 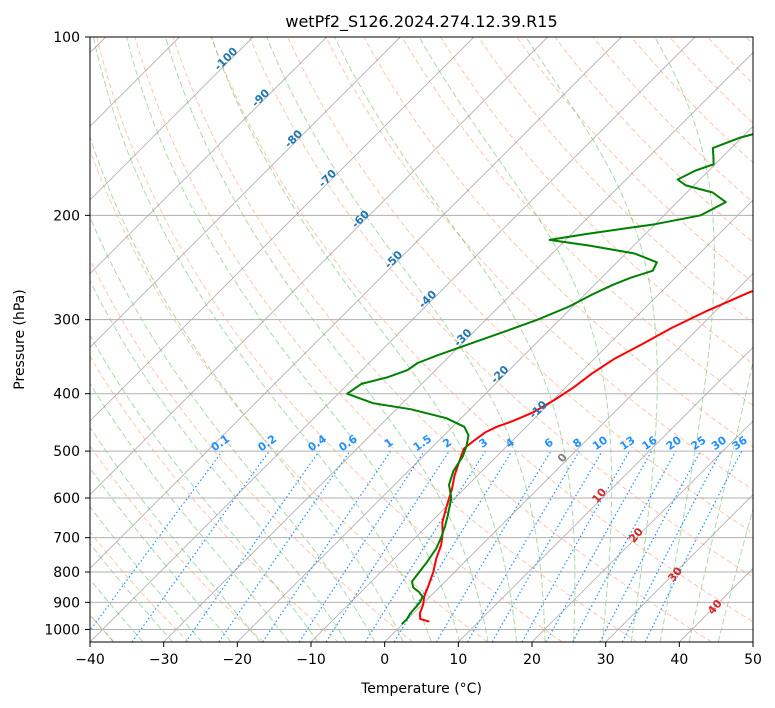 What do you see at coordinates (164, 660) in the screenshot?
I see `x-tick-label: −30` at bounding box center [164, 660].